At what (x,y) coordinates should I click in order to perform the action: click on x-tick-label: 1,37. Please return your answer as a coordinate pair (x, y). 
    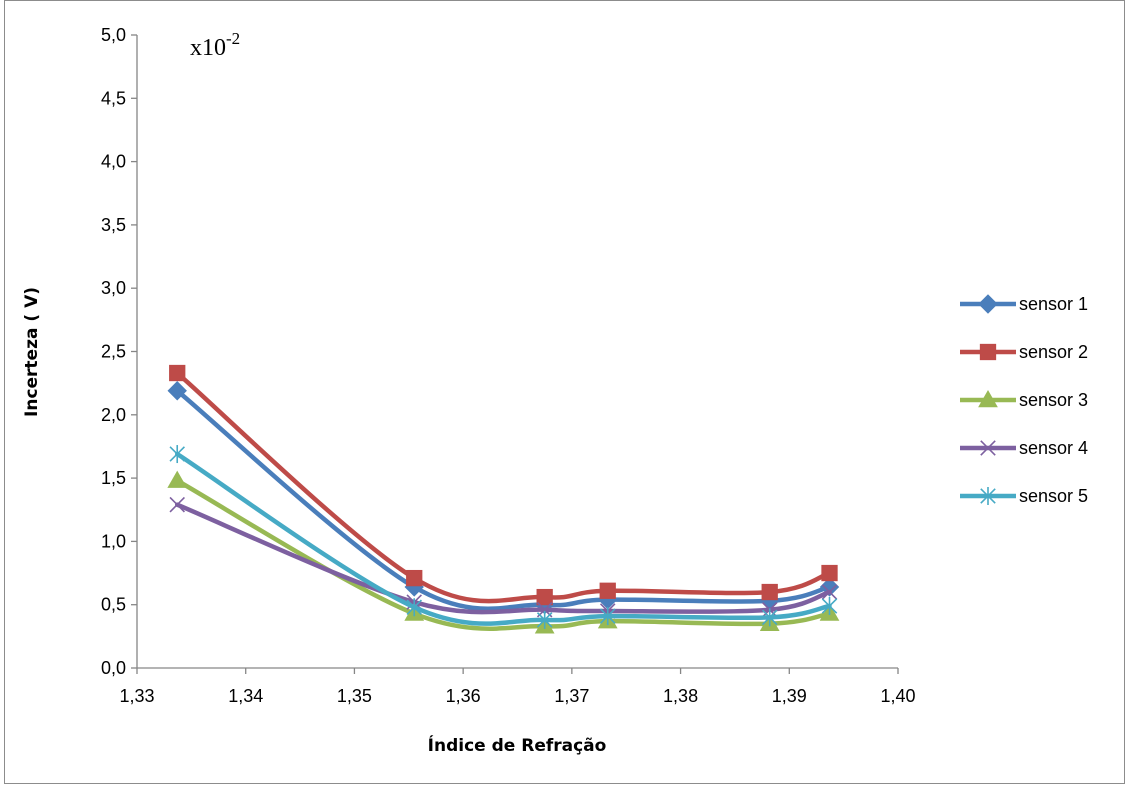
    Looking at the image, I should click on (571, 696).